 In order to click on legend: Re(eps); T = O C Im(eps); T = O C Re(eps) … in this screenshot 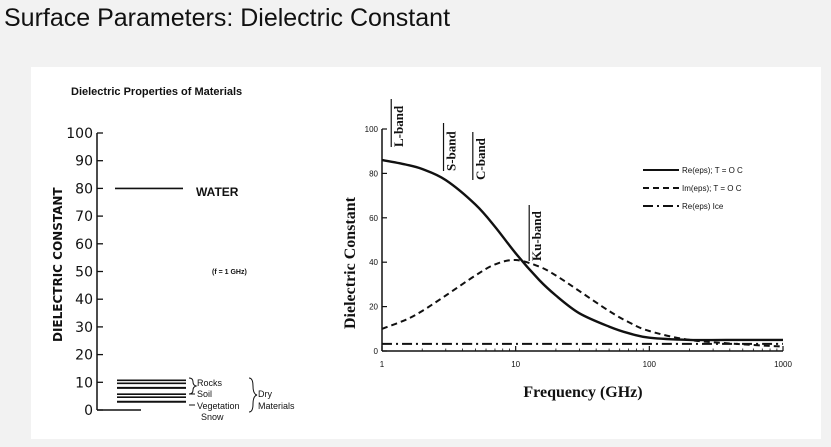, I will do `click(693, 188)`.